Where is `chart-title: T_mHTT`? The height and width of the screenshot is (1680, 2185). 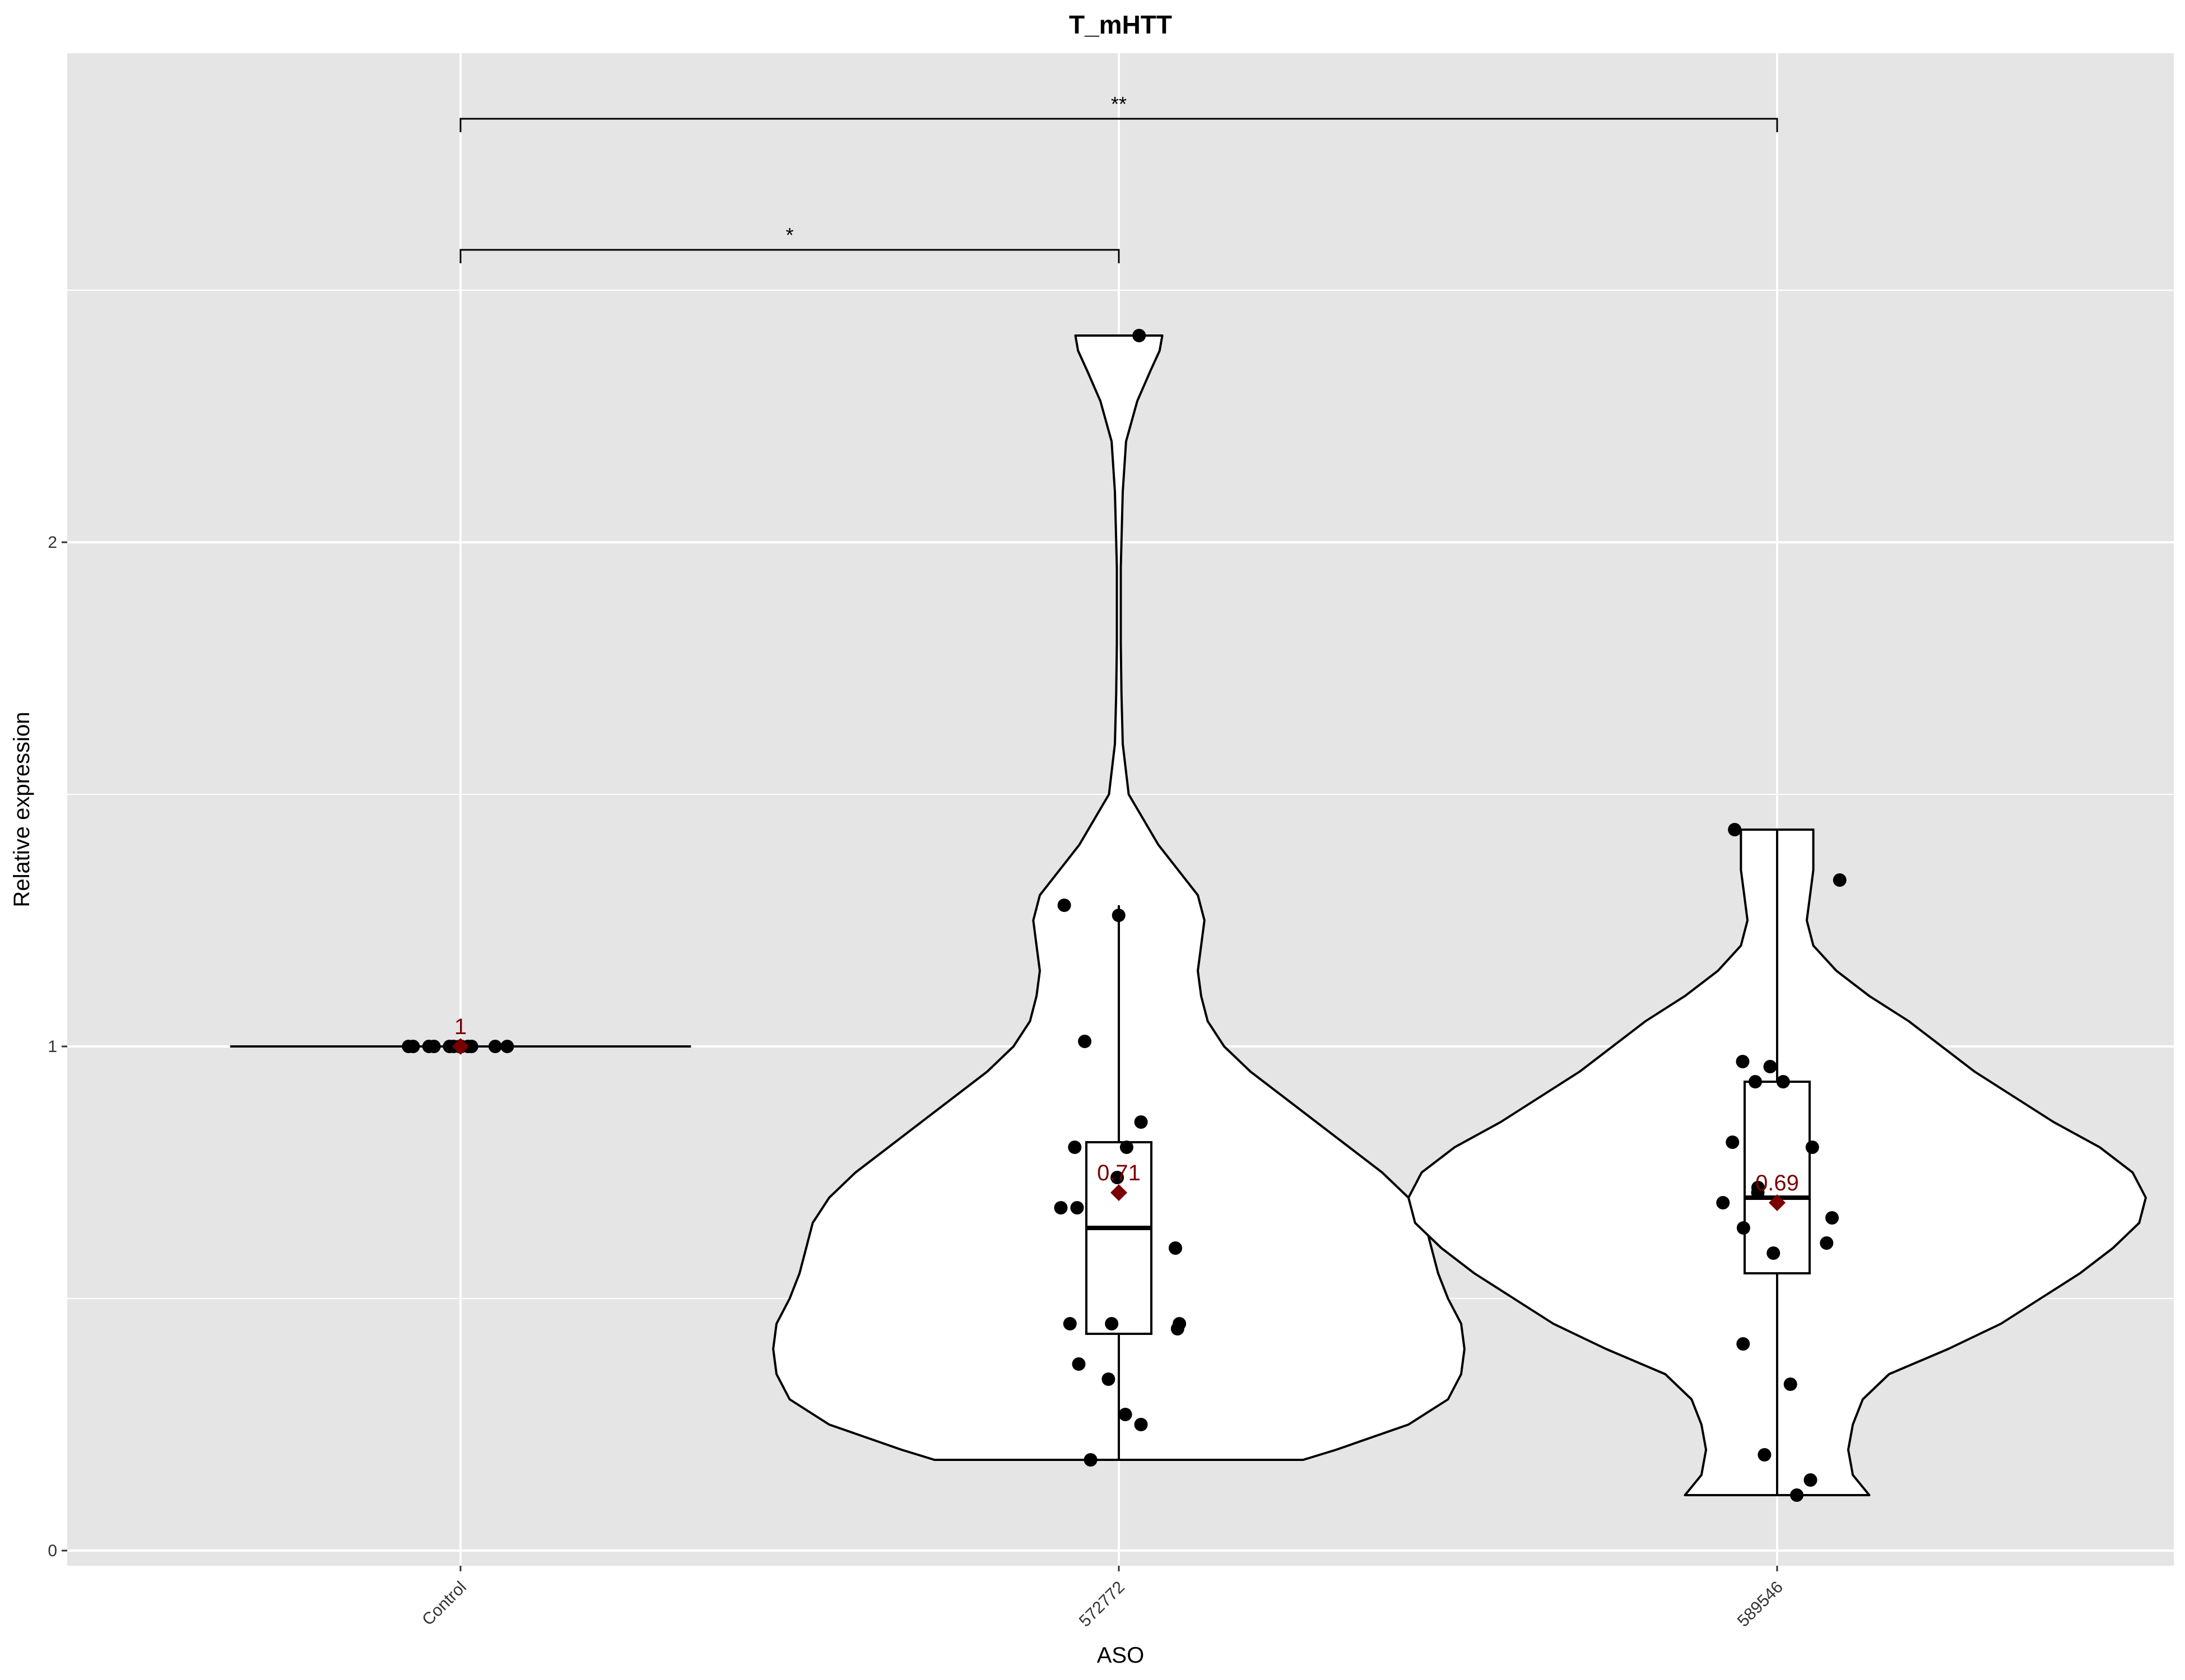
chart-title: T_mHTT is located at coordinates (1120, 24).